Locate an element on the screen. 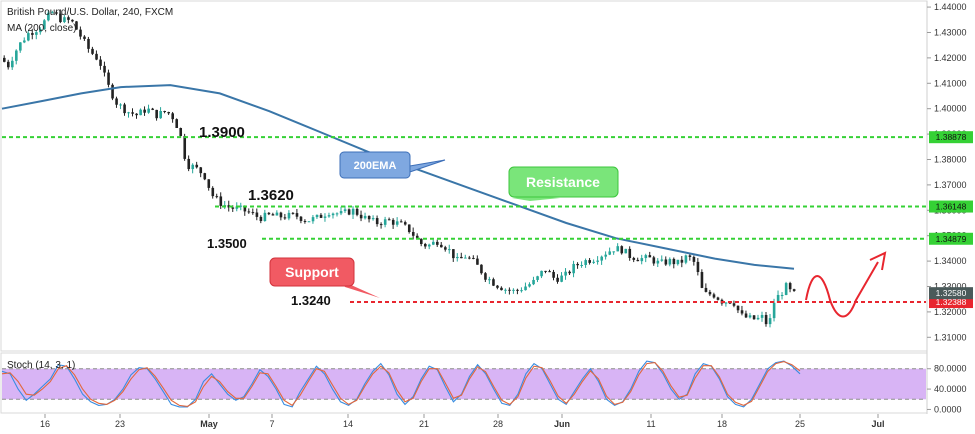 The height and width of the screenshot is (434, 975). stoch-line-pct-k is located at coordinates (401, 384).